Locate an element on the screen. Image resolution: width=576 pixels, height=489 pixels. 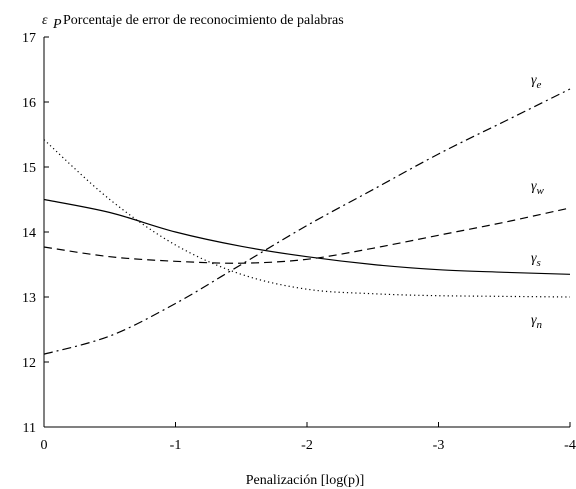
series-label-γw: γw is located at coordinates (538, 188).